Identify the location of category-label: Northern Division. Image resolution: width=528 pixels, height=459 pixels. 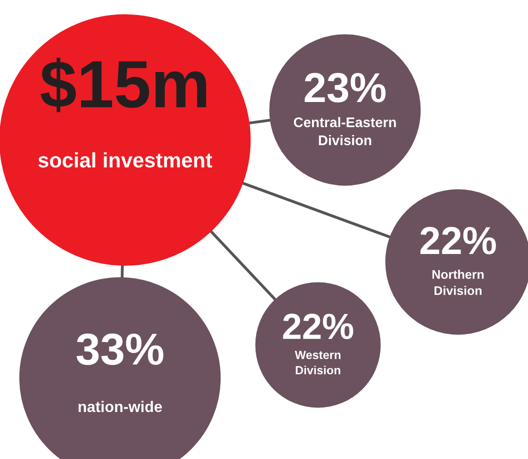
(458, 283).